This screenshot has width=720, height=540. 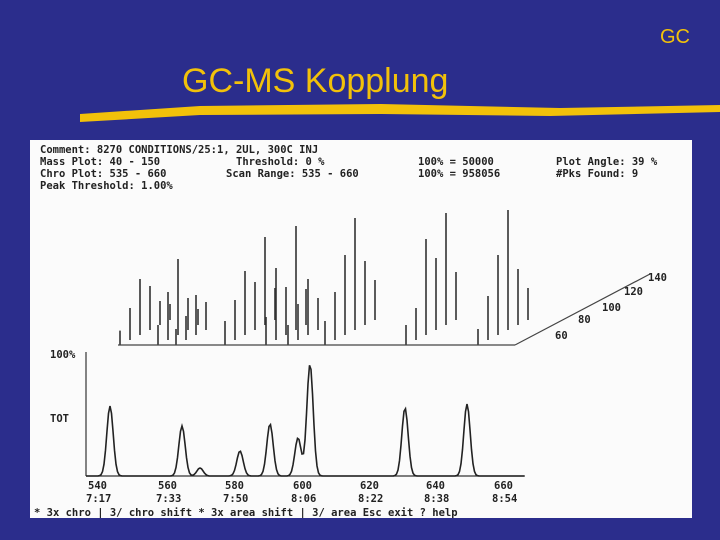 What do you see at coordinates (503, 486) in the screenshot?
I see `scan-tick-660: 660` at bounding box center [503, 486].